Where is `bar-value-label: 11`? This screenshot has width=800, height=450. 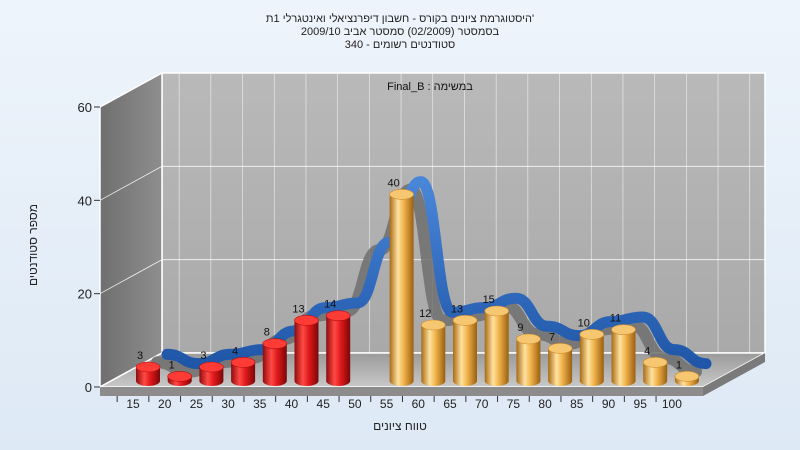
bar-value-label: 11 is located at coordinates (615, 319).